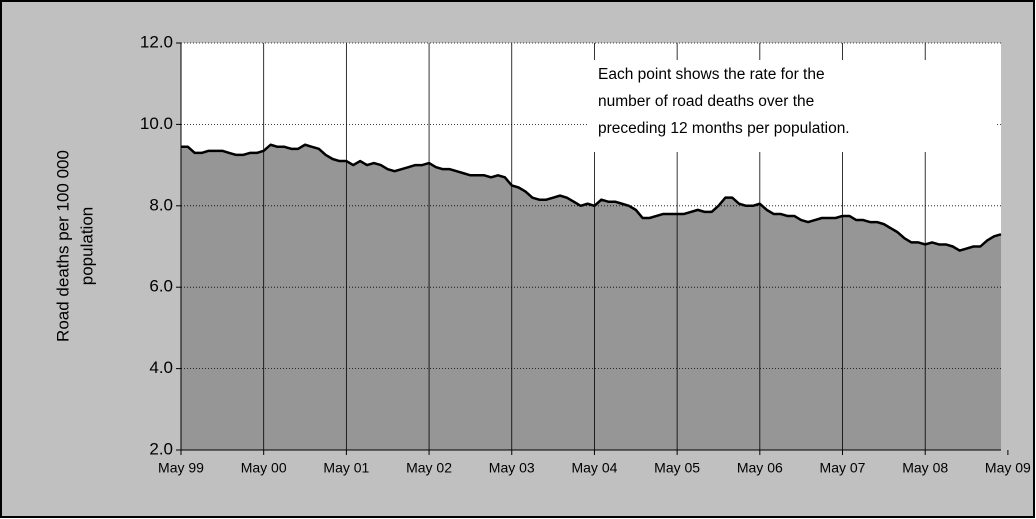 The width and height of the screenshot is (1036, 519). Describe the element at coordinates (86, 246) in the screenshot. I see `y-axis-label: population` at that location.